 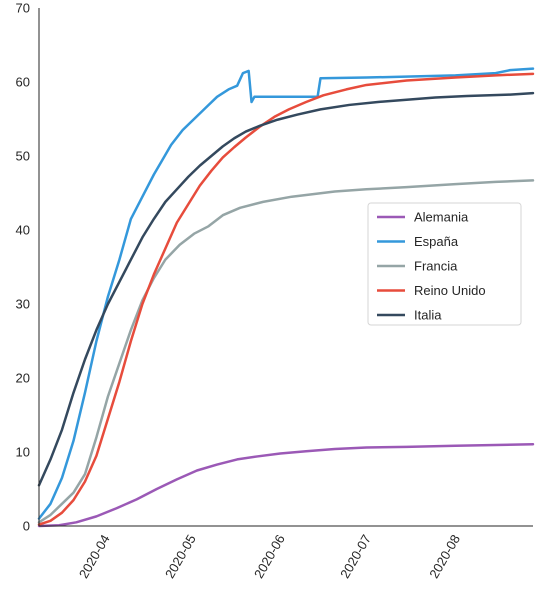 What do you see at coordinates (355, 556) in the screenshot?
I see `x-tick-label: 2020-07` at bounding box center [355, 556].